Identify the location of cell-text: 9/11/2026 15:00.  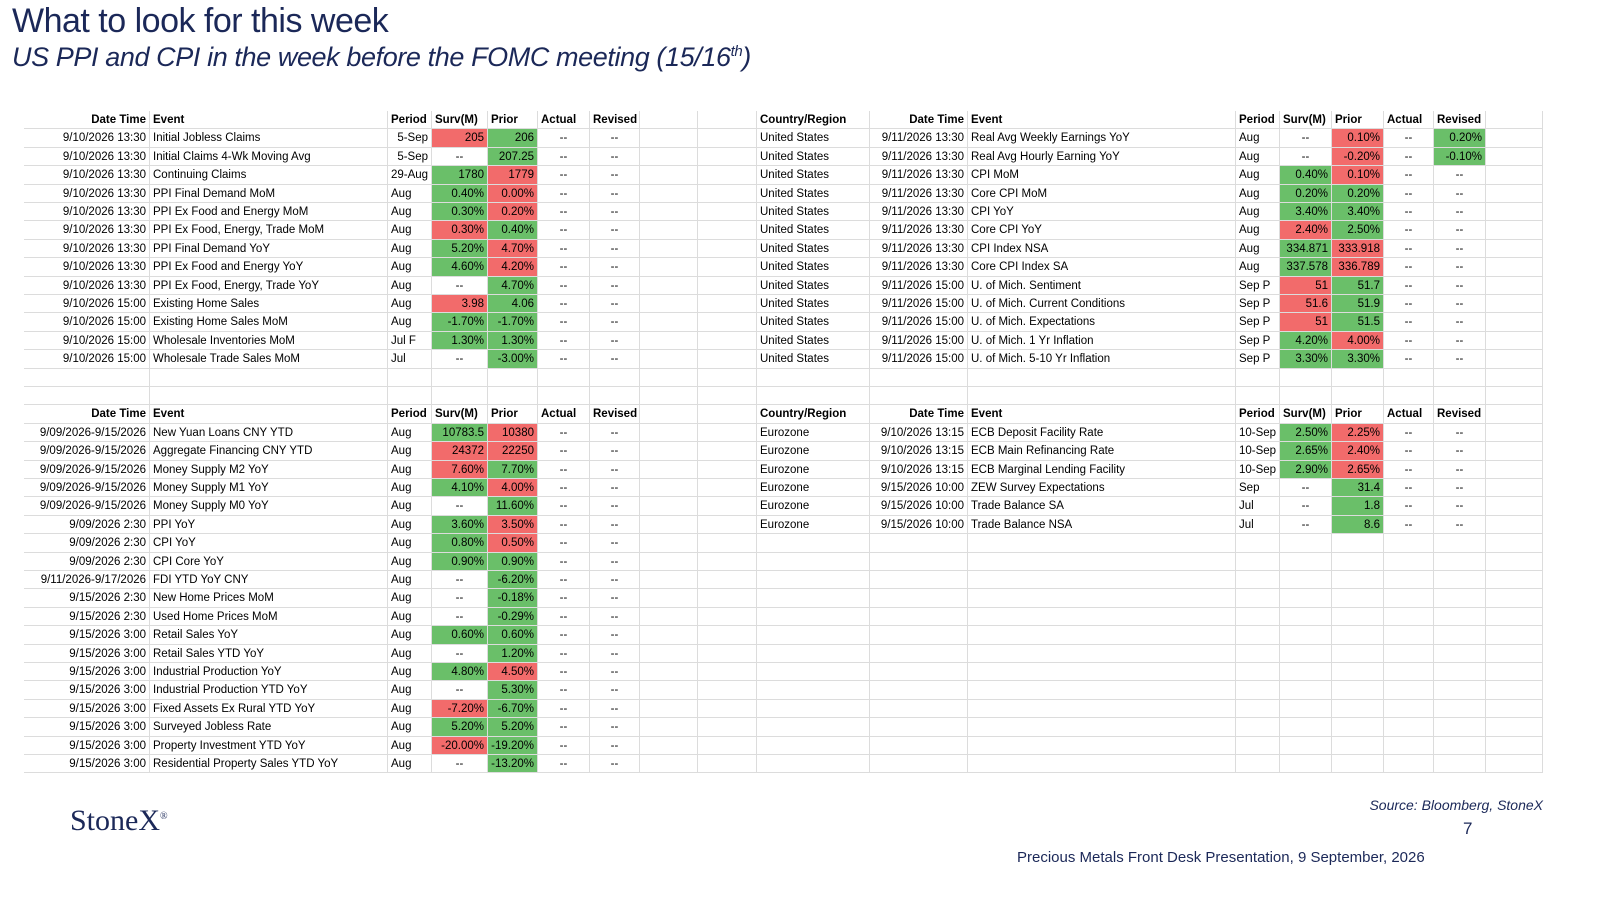
(922, 340).